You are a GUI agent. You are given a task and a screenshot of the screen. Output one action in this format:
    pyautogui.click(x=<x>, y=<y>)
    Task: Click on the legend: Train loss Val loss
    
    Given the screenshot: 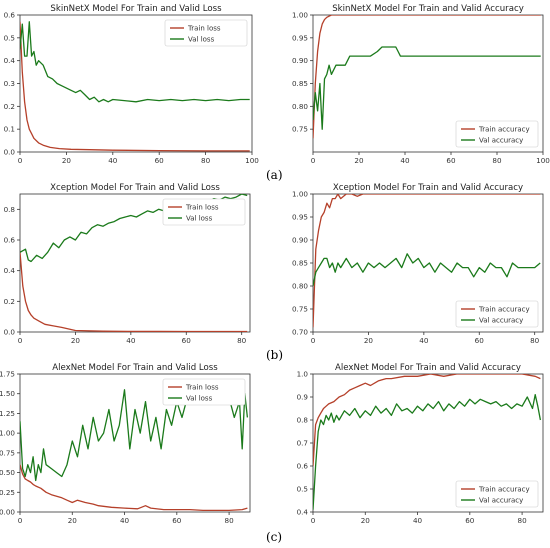 What is the action you would take?
    pyautogui.click(x=204, y=392)
    